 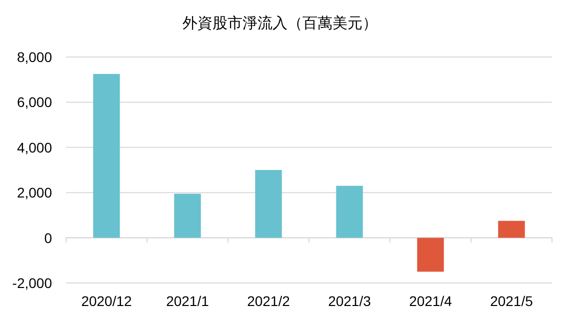 I want to click on title: 外資股市淨流入（百萬美元）, so click(x=280, y=23).